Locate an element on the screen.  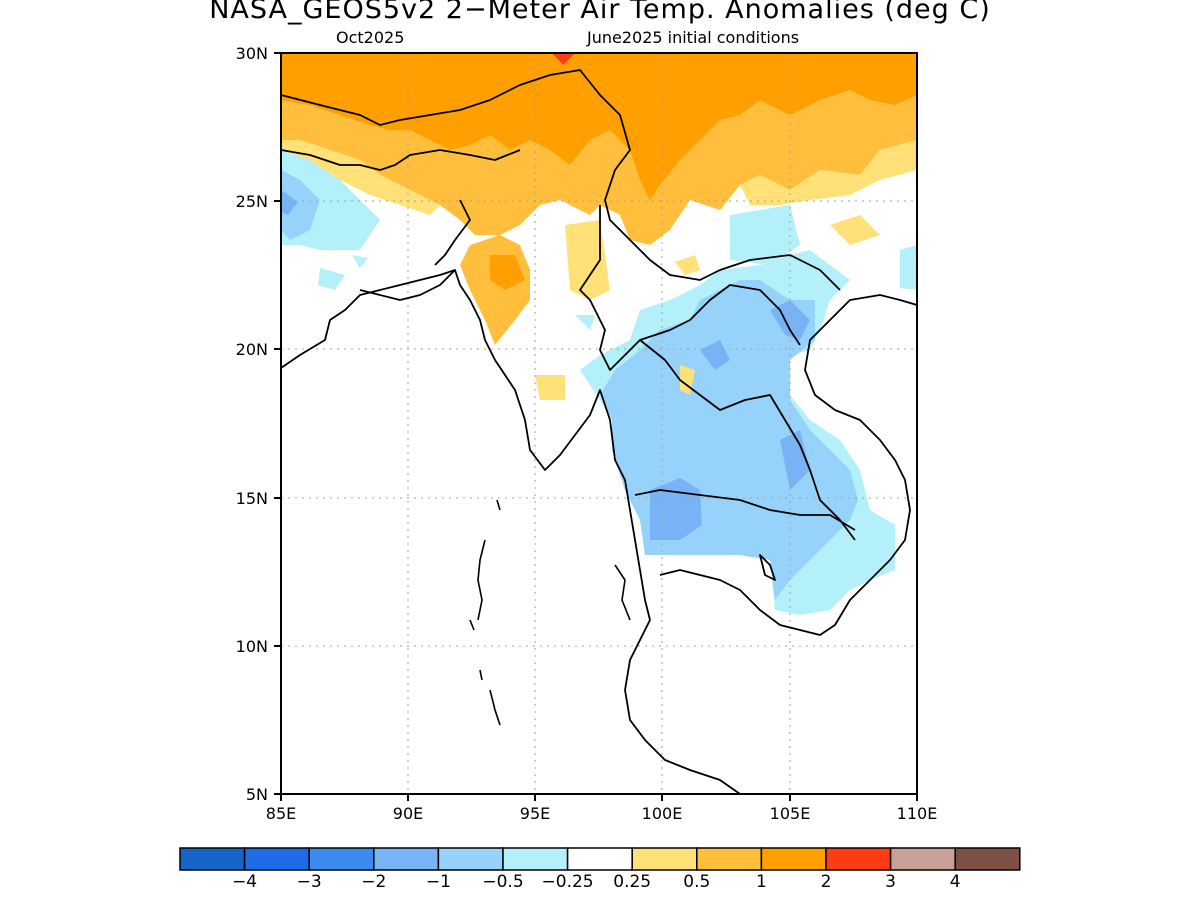
colorbar-label: 4 is located at coordinates (955, 882).